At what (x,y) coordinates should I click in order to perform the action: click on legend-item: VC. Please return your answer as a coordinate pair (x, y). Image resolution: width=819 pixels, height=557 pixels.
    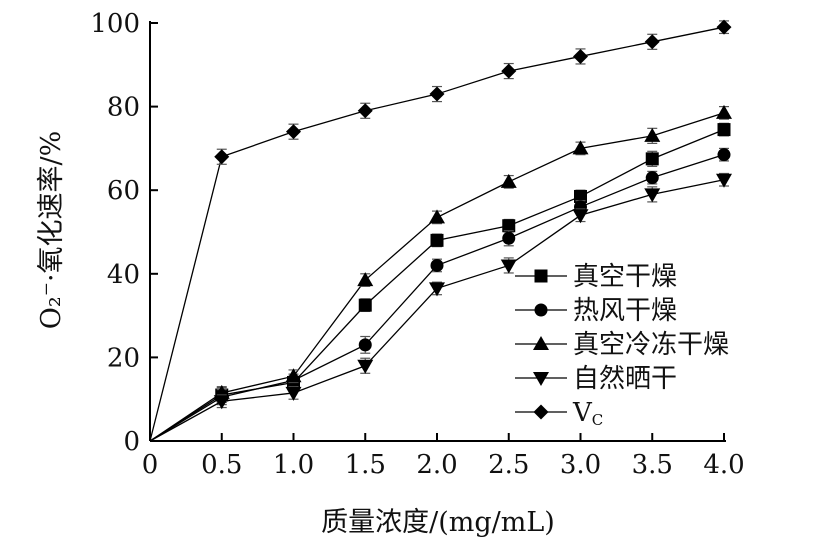
    Looking at the image, I should click on (559, 413).